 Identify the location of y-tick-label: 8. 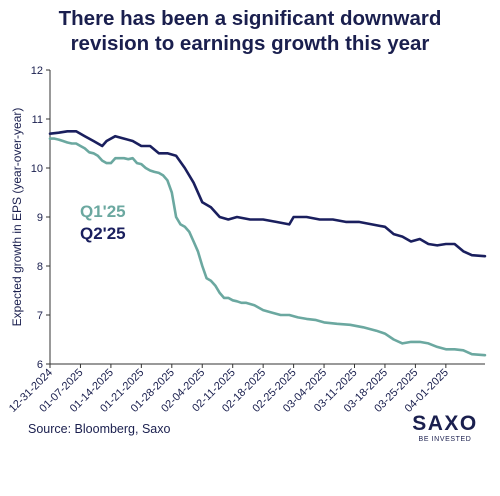
(40, 267).